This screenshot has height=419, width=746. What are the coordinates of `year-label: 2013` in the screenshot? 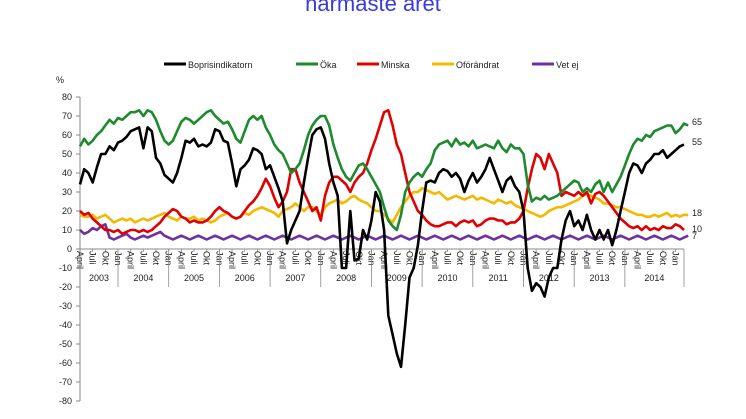 It's located at (600, 278).